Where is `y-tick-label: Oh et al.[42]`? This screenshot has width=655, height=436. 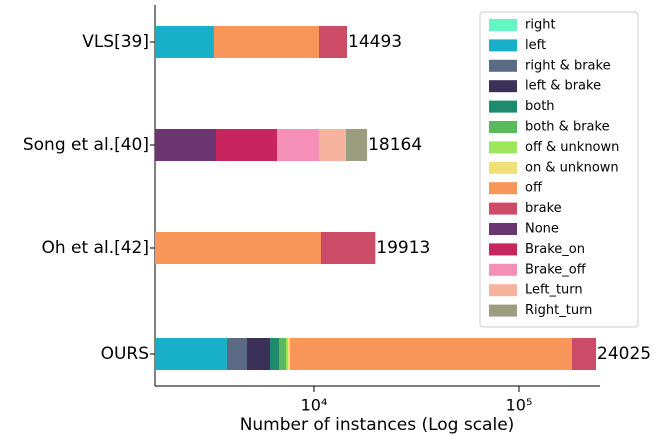 y-tick-label: Oh et al.[42] is located at coordinates (95, 248).